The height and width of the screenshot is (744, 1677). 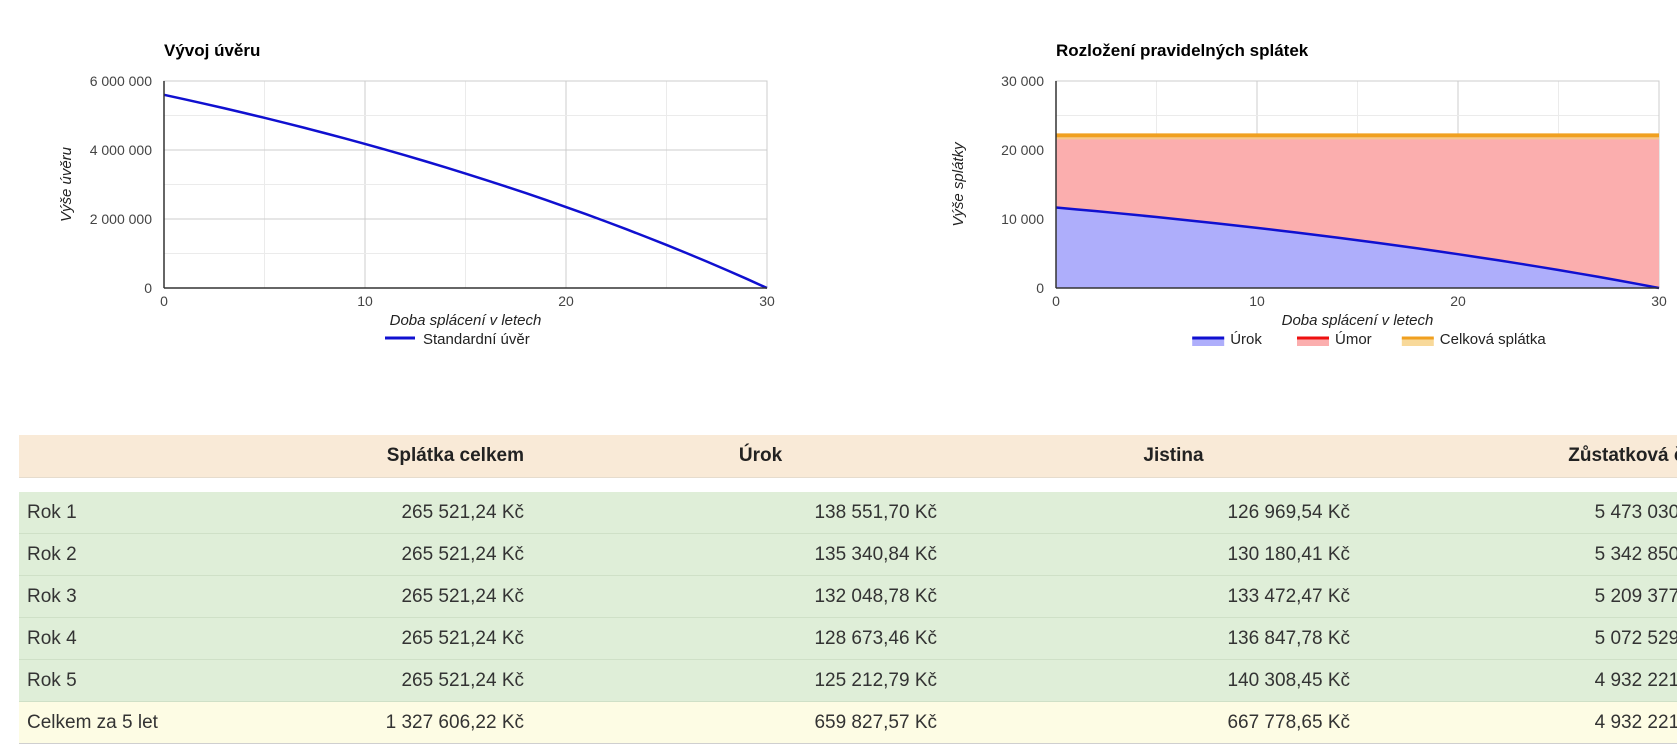 I want to click on series-line-urok, so click(x=1357, y=248).